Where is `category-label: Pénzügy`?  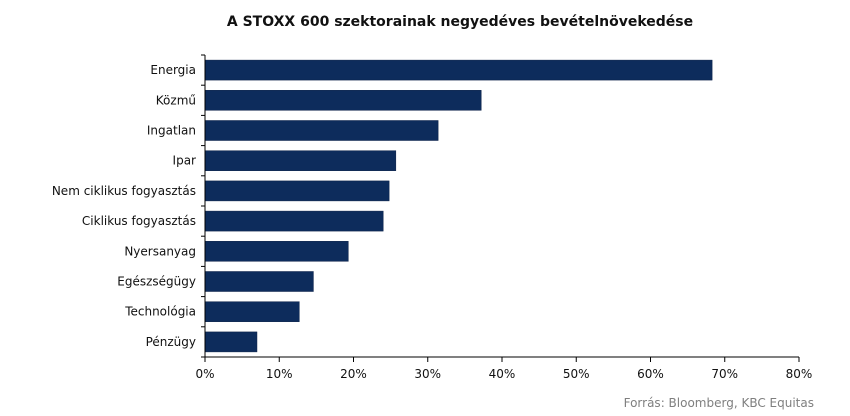 category-label: Pénzügy is located at coordinates (171, 342).